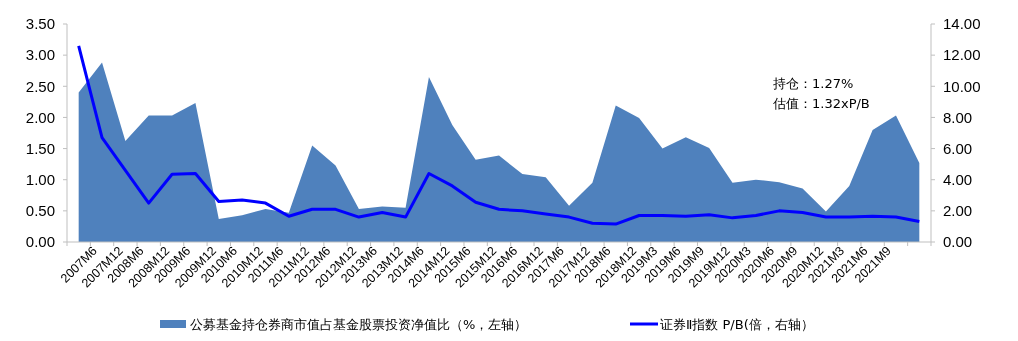 The height and width of the screenshot is (341, 1018). Describe the element at coordinates (958, 242) in the screenshot. I see `y2-tick-label: 0.00` at that location.